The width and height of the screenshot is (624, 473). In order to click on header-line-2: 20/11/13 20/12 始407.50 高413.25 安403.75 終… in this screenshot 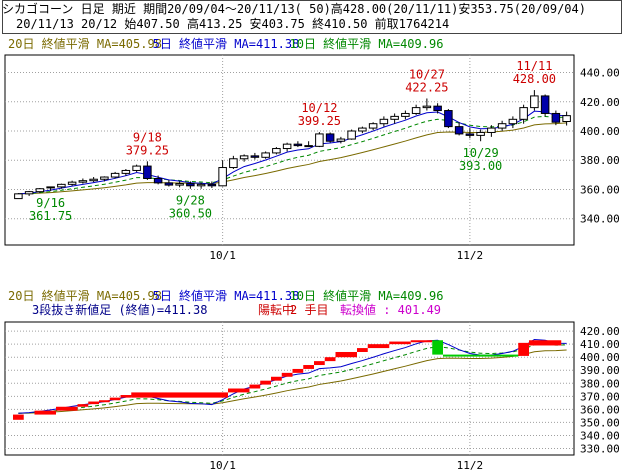, I will do `click(233, 24)`.